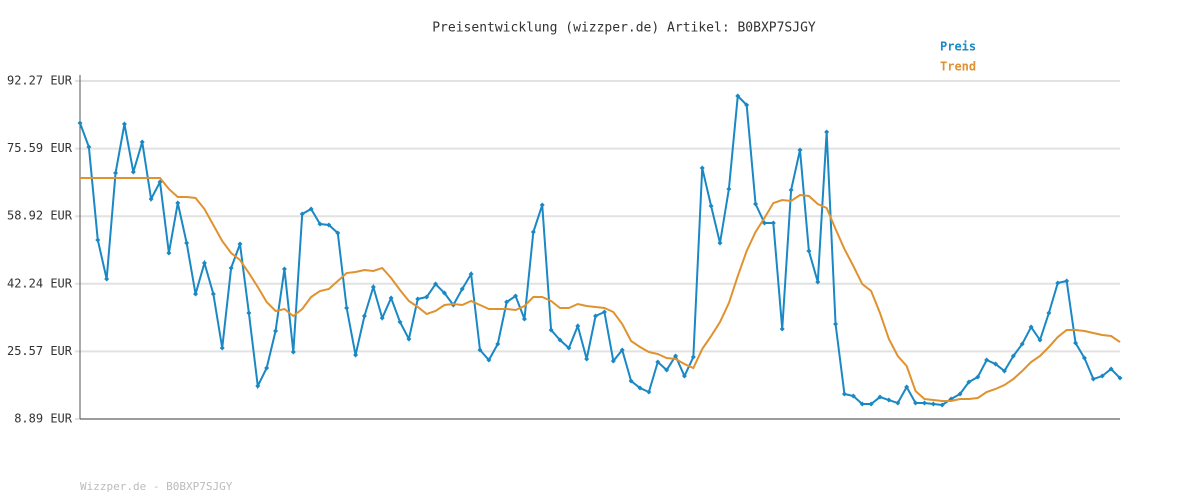 This screenshot has width=1200, height=500. What do you see at coordinates (43, 419) in the screenshot?
I see `y-tick-label: 8.89 EUR` at bounding box center [43, 419].